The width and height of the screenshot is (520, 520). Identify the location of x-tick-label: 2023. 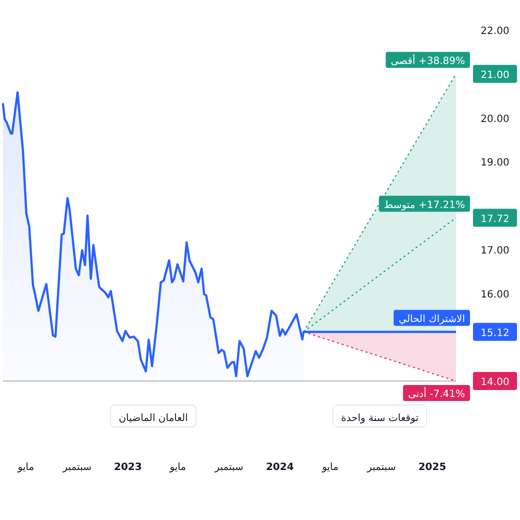
(128, 467).